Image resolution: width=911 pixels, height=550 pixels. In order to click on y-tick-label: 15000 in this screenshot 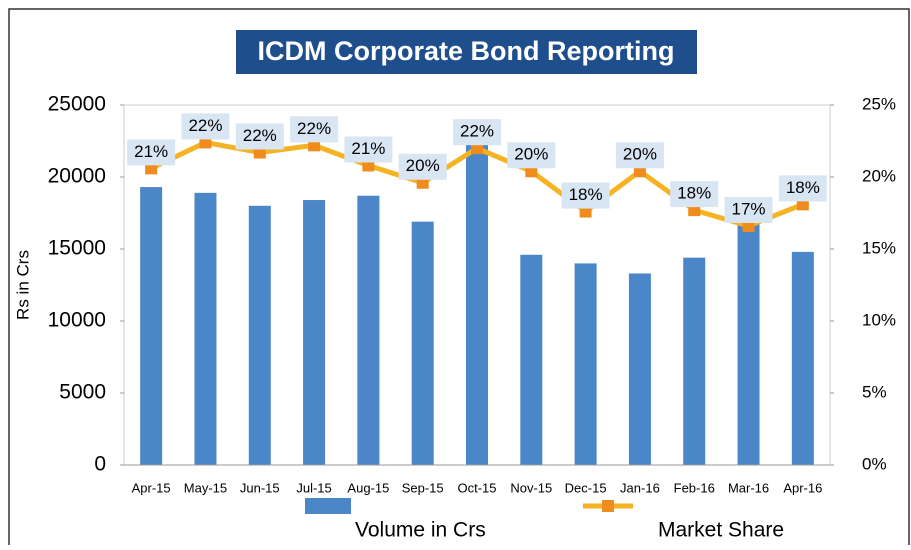, I will do `click(77, 248)`.